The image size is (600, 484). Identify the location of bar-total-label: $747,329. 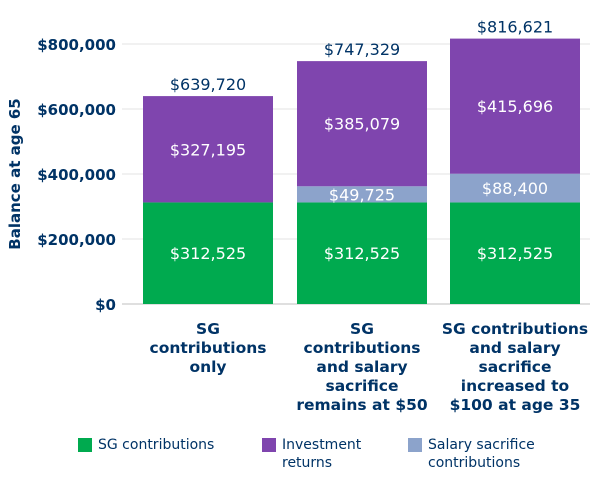
(362, 49).